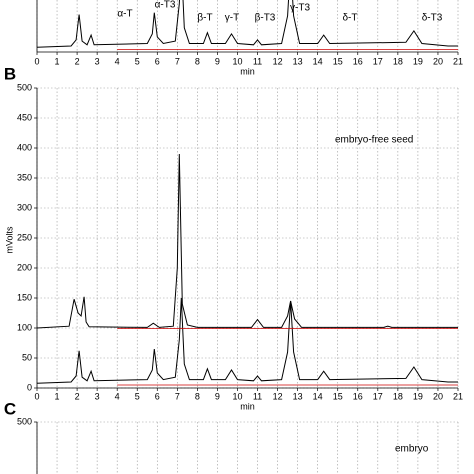 The width and height of the screenshot is (474, 474). I want to click on peak-label: β-T3, so click(265, 18).